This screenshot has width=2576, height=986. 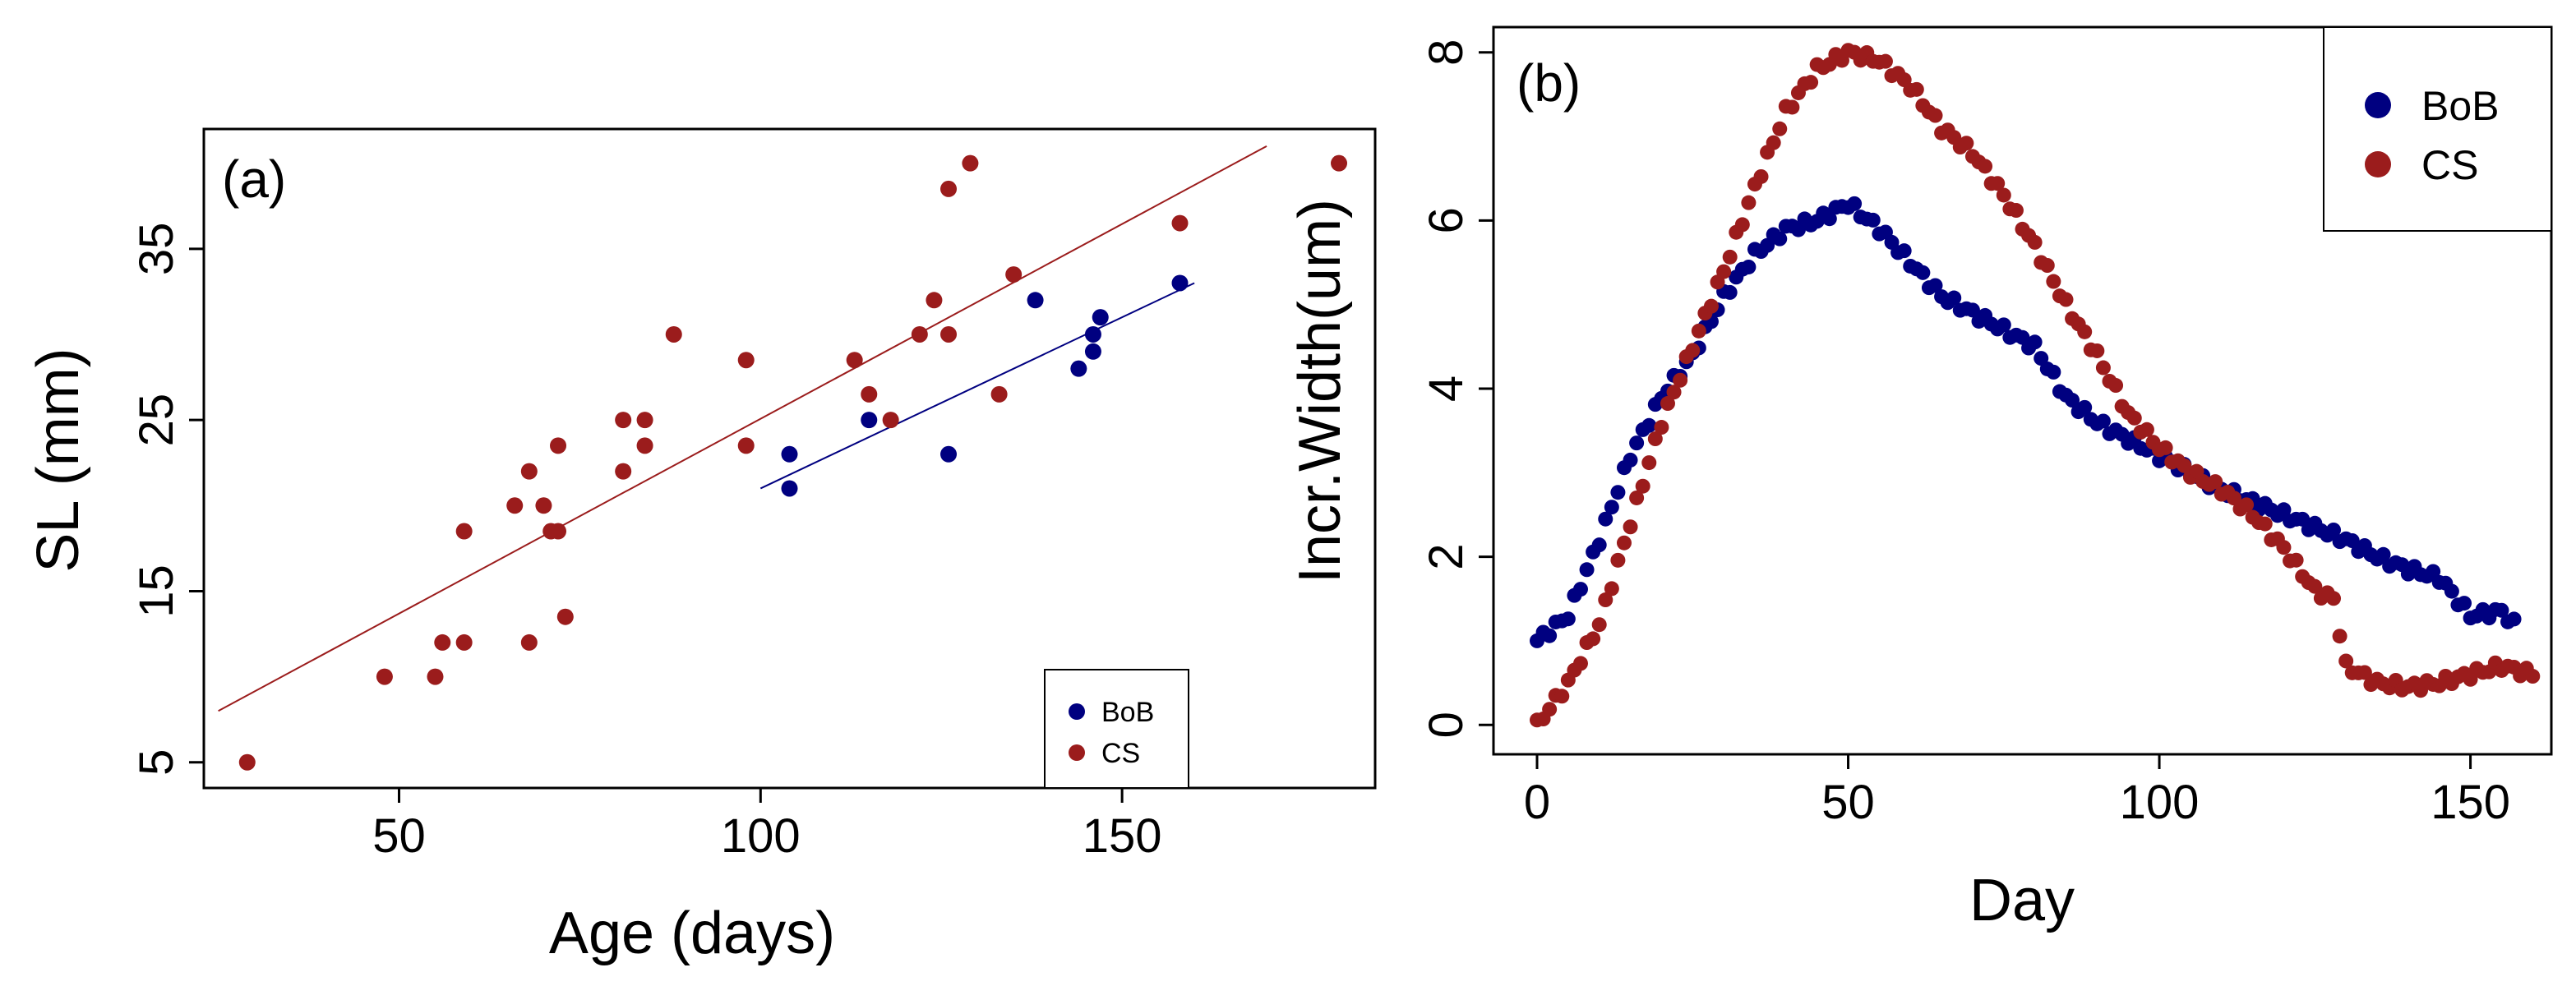 What do you see at coordinates (2022, 900) in the screenshot?
I see `x-axis-title-b: Day` at bounding box center [2022, 900].